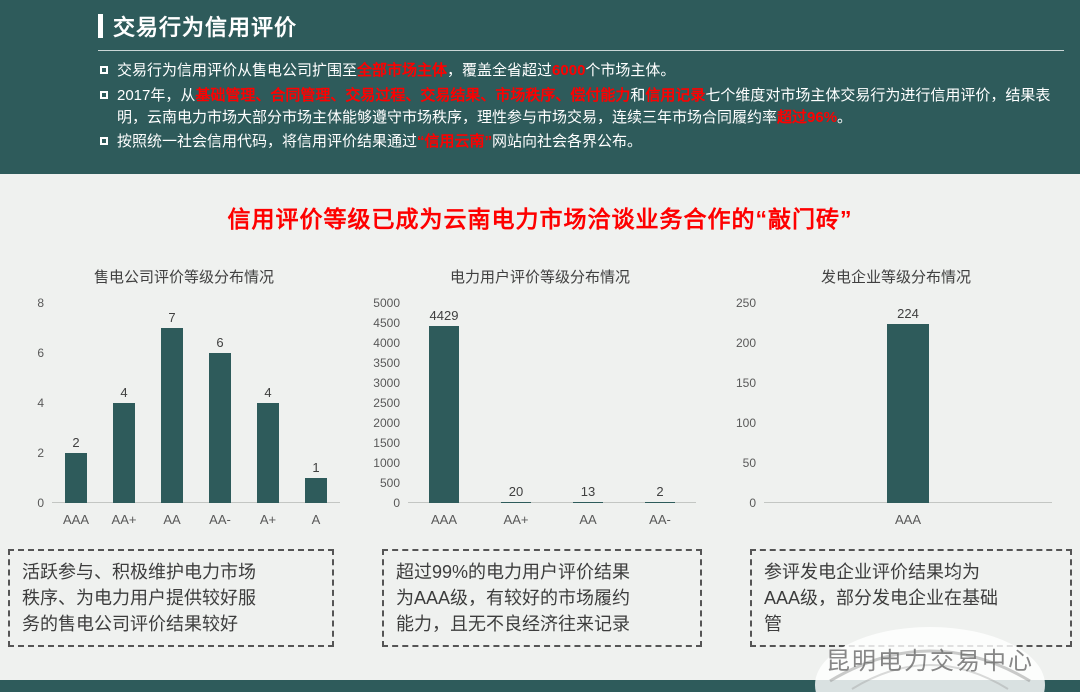 The height and width of the screenshot is (692, 1080). I want to click on bullet-item: 按照统一社会信用代码，将信用评价结果通过“信用云南”网站向社会各界公布。, so click(581, 142).